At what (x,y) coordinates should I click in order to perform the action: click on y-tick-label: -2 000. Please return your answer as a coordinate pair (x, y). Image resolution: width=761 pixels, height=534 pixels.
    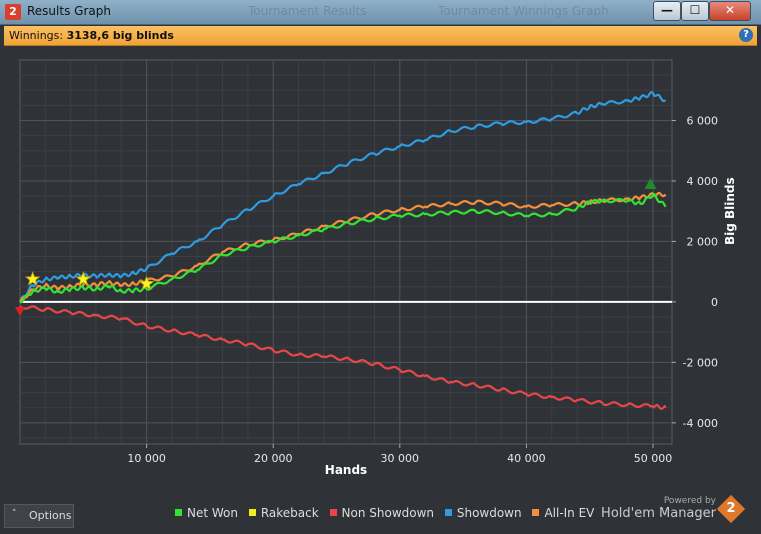
    Looking at the image, I should click on (700, 362).